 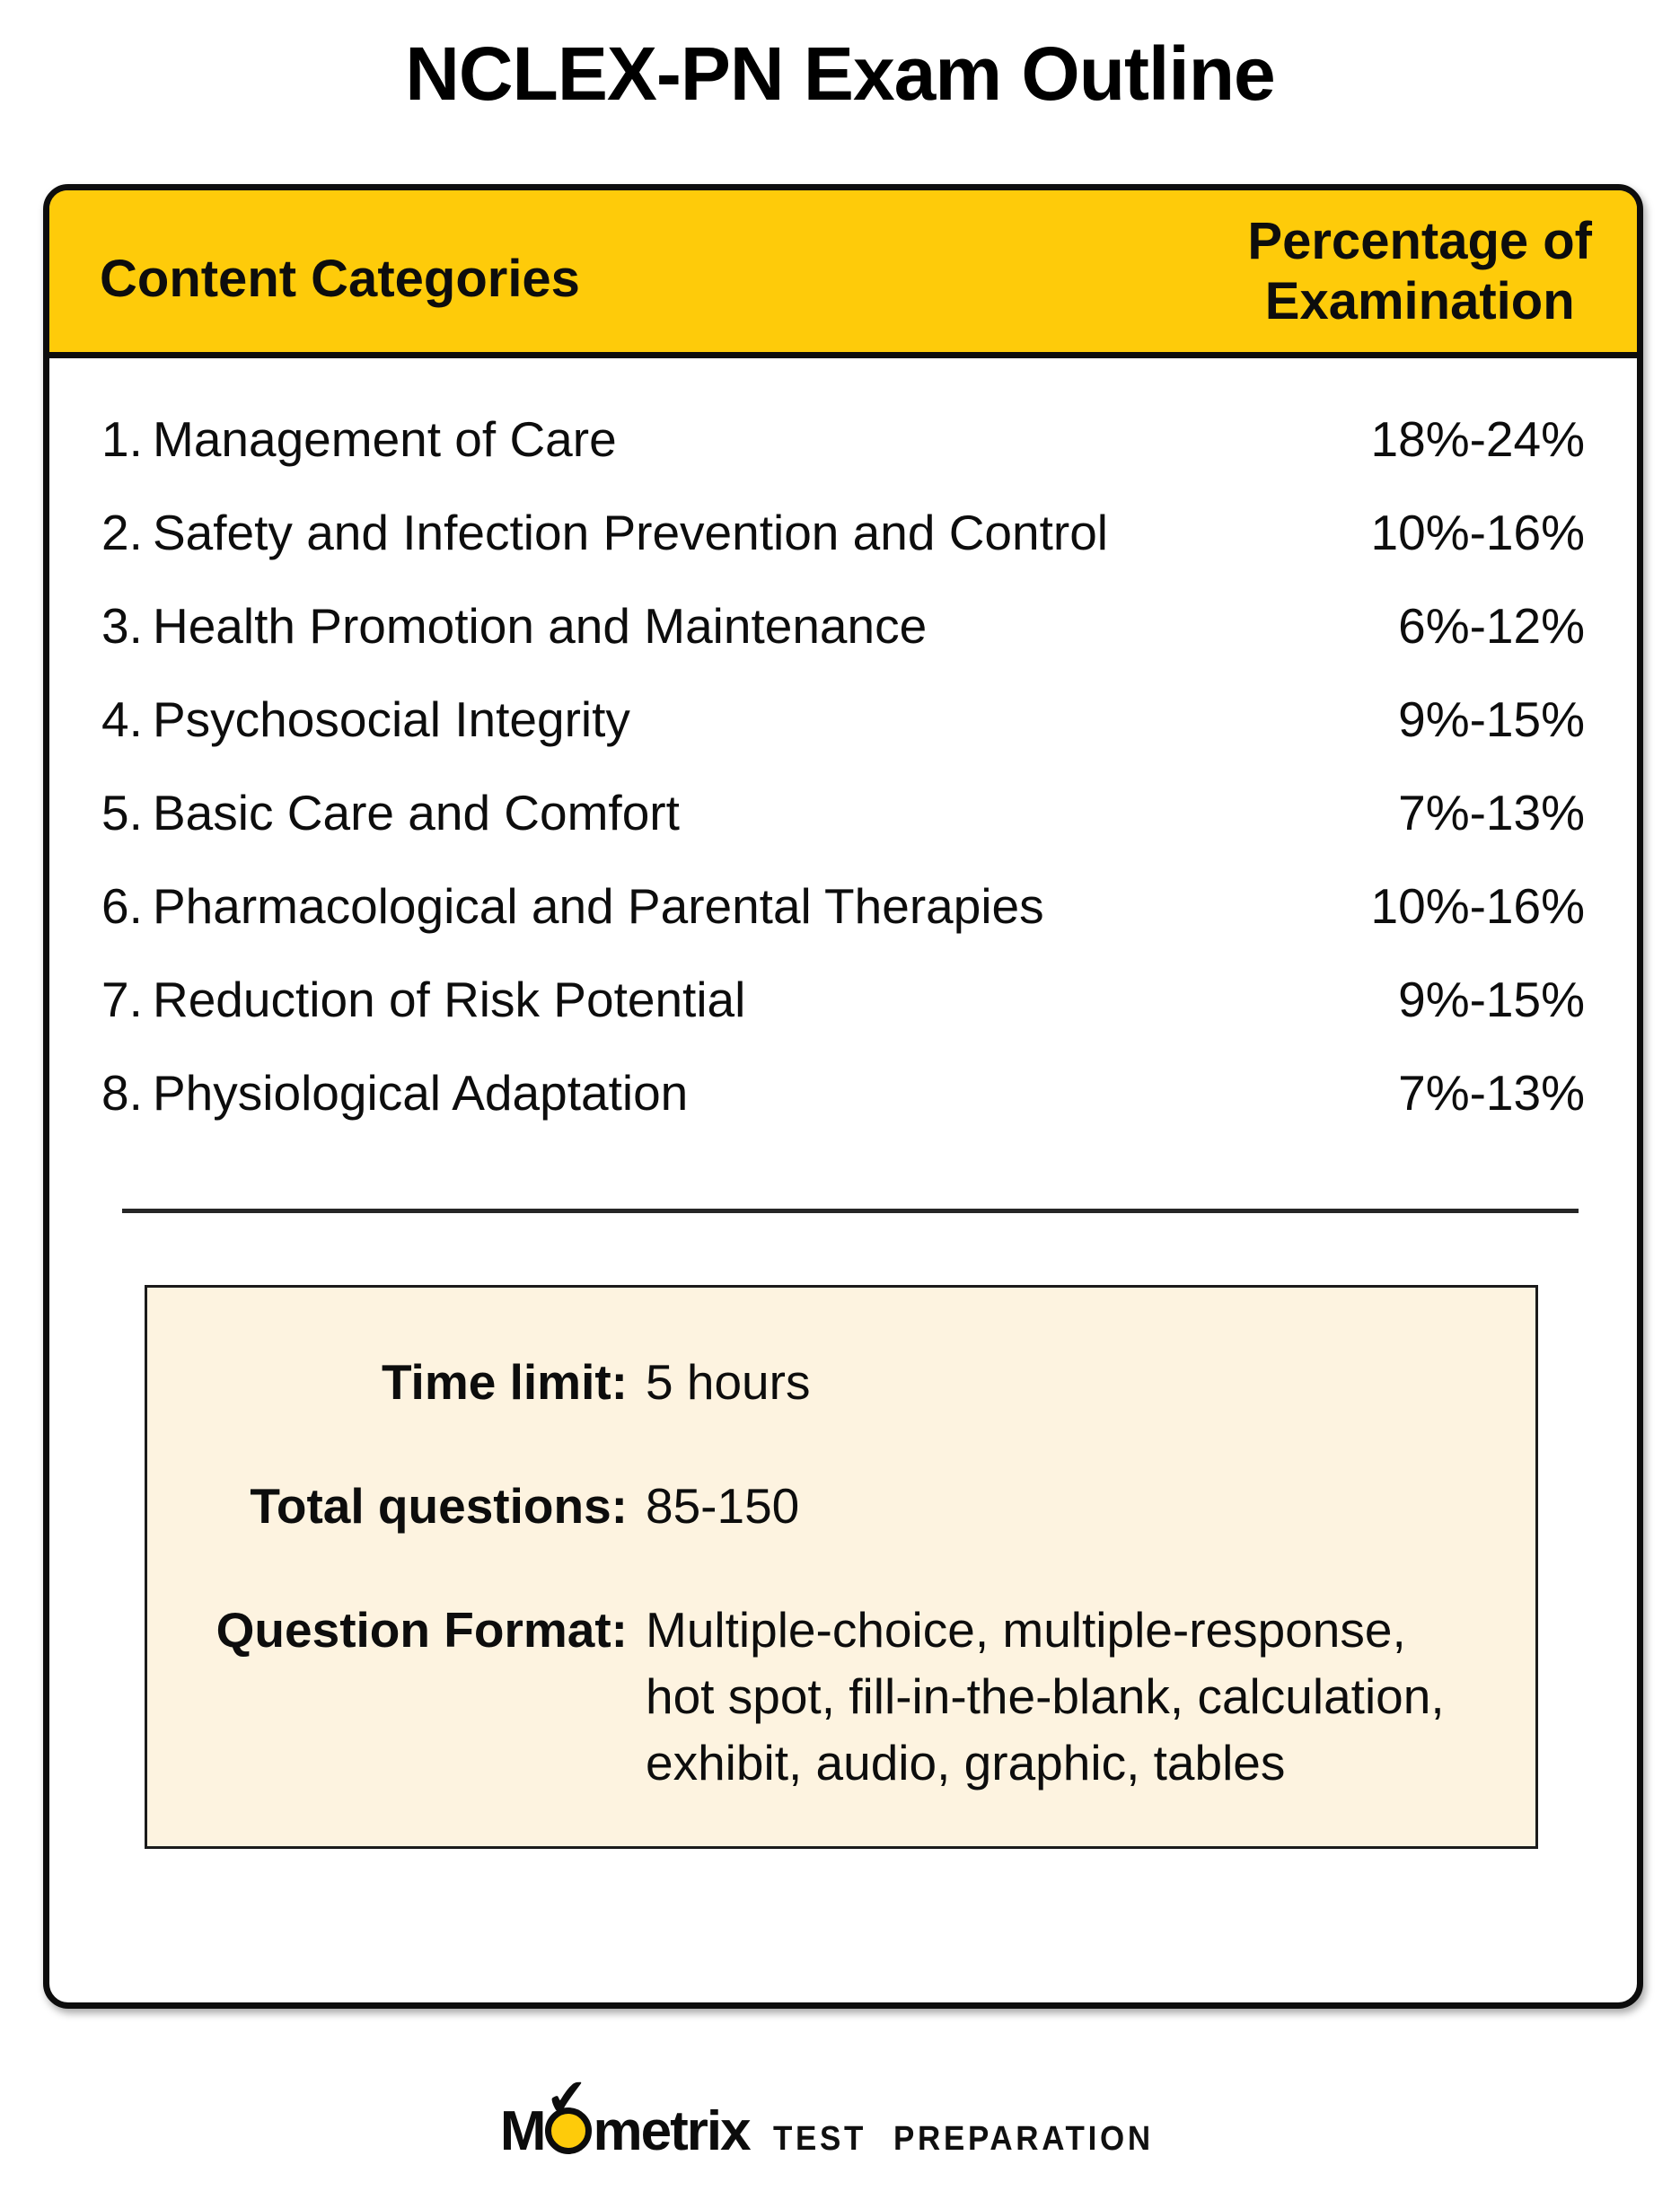 I want to click on percentage-header: Percentage of Examination, so click(x=1420, y=271).